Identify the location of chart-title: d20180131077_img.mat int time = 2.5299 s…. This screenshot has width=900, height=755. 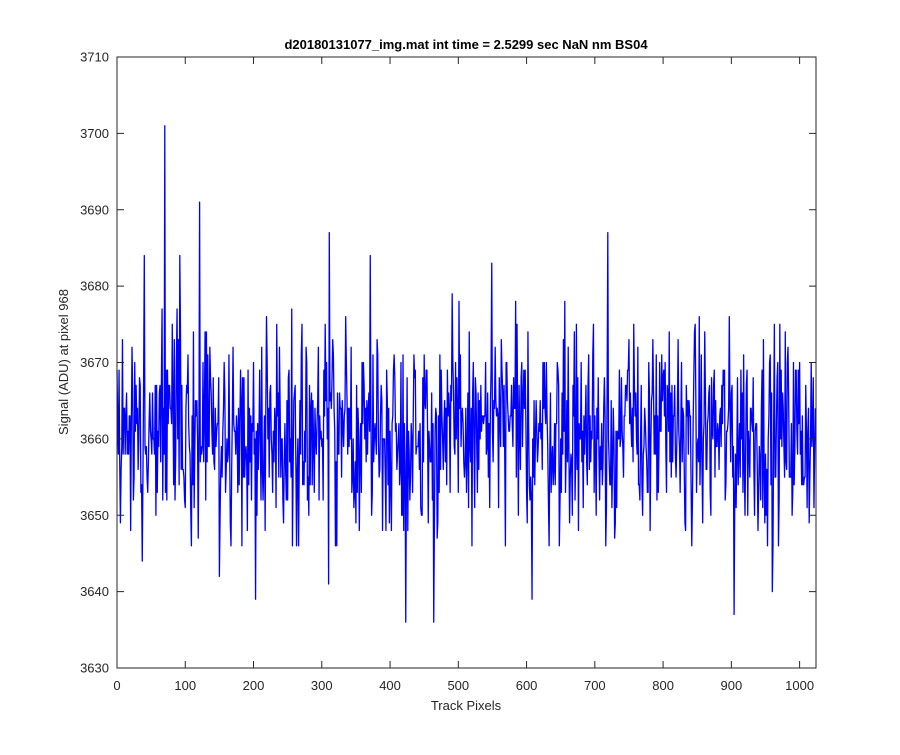
(466, 44).